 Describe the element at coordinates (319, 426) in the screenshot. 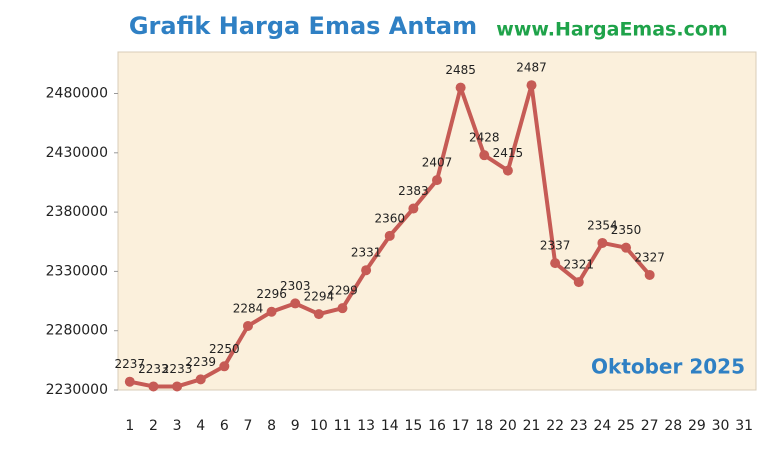

I see `x-tick-label: 10` at that location.